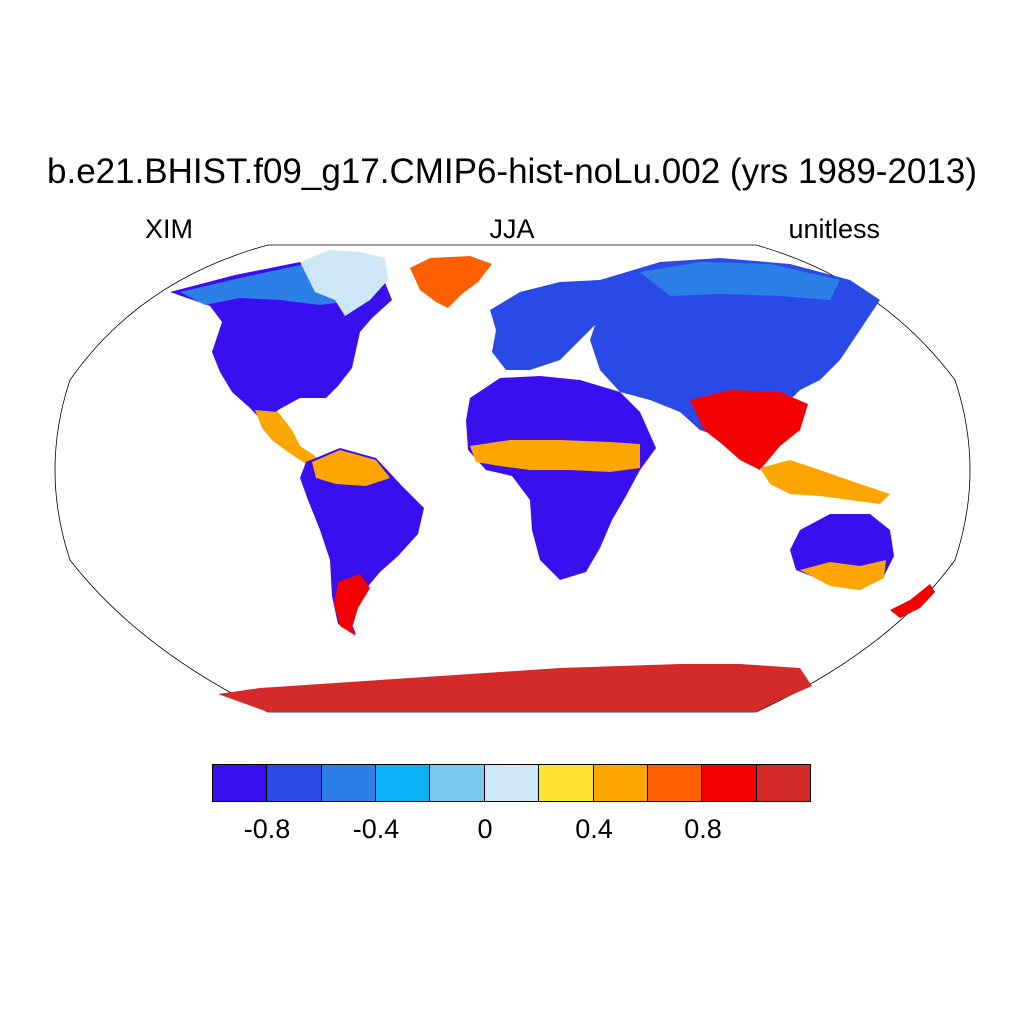 The width and height of the screenshot is (1024, 1024). I want to click on landmass-greenland, so click(451, 282).